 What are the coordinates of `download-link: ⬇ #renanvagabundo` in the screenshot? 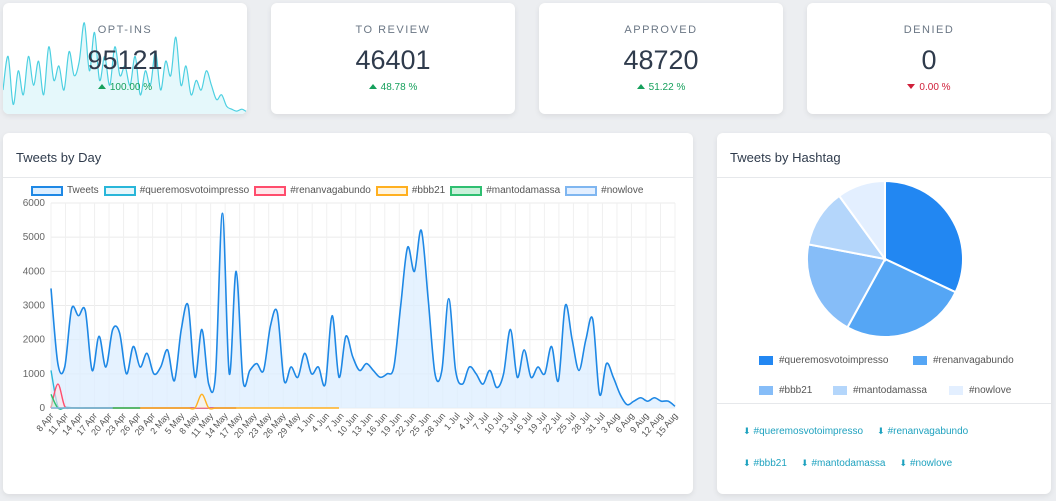 It's located at (922, 431).